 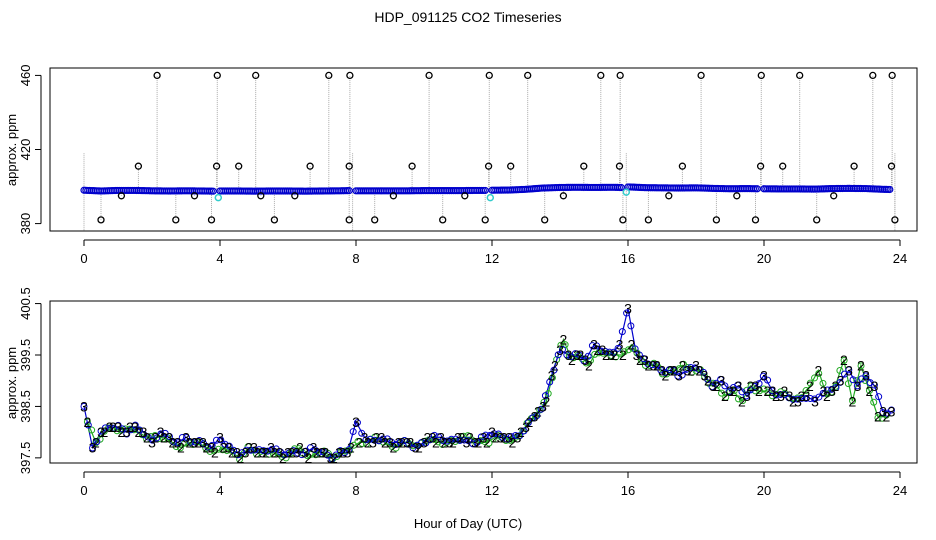 I want to click on x-tick-label: 8, so click(x=355, y=490).